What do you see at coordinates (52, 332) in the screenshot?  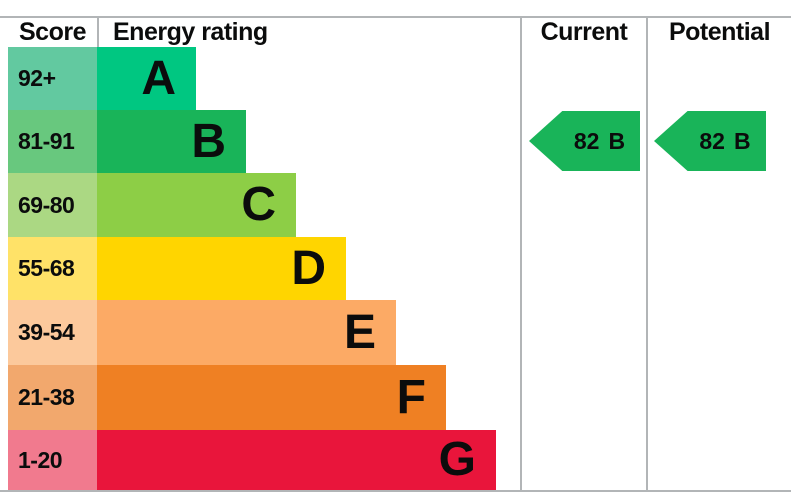 I see `score-range-cell: 39-54` at bounding box center [52, 332].